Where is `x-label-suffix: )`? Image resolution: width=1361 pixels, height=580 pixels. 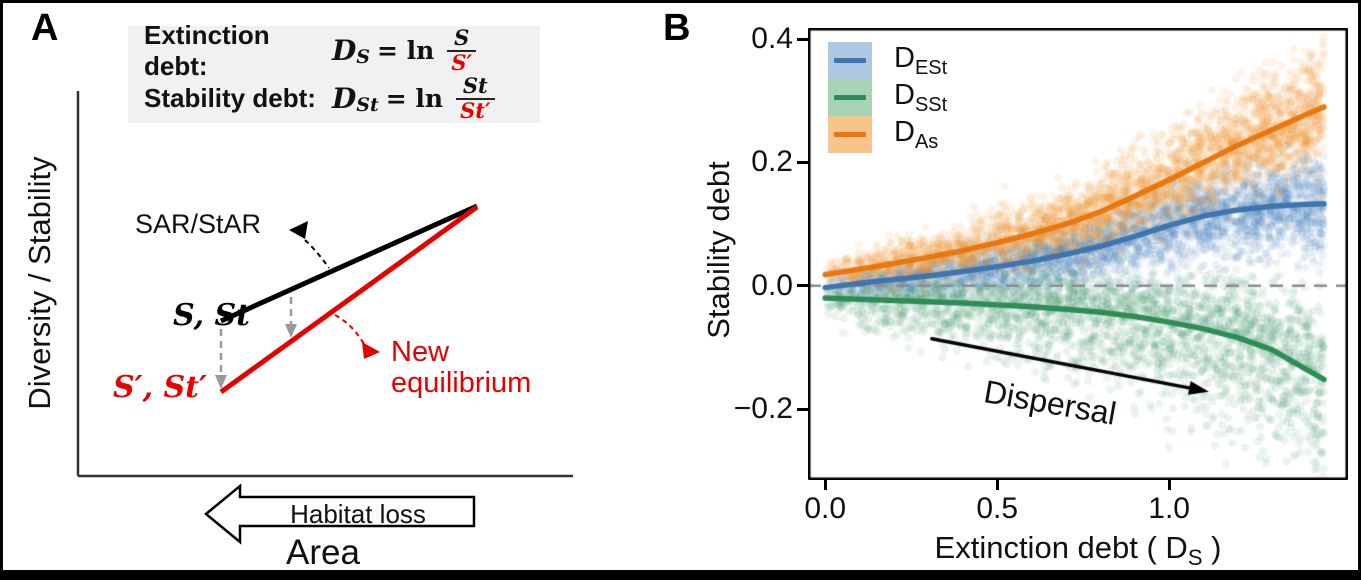 x-label-suffix: ) is located at coordinates (1212, 547).